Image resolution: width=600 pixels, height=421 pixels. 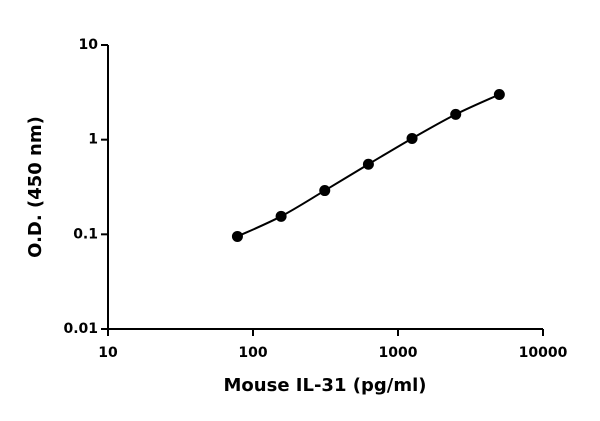 What do you see at coordinates (89, 45) in the screenshot?
I see `y-tick-label: 10` at bounding box center [89, 45].